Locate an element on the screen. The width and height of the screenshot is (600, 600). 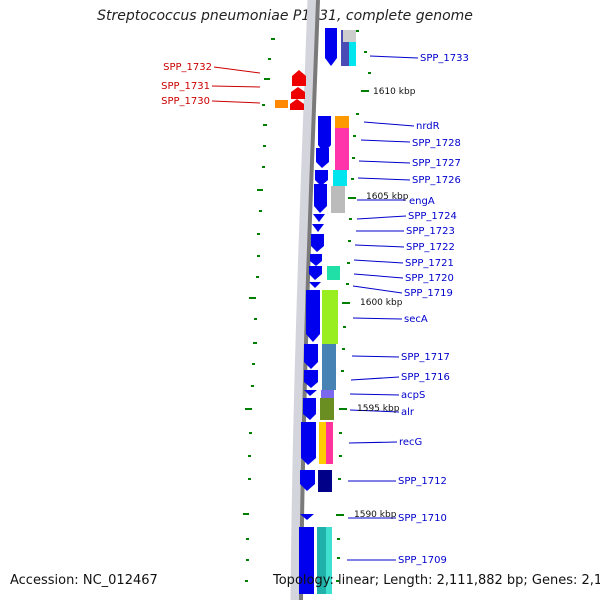
scale-label: 1610 kbp is located at coordinates (394, 92).